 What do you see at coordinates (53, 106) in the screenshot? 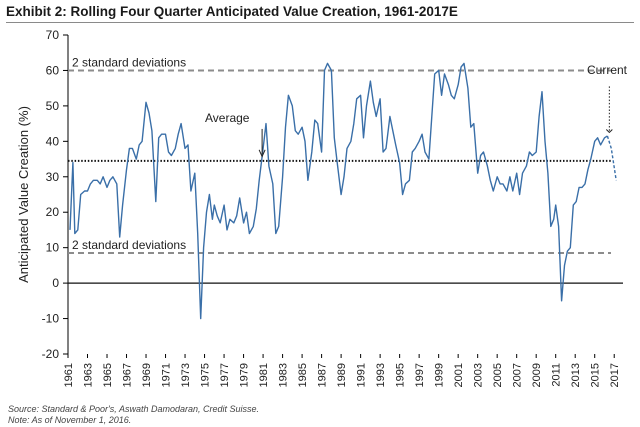
I see `y-tick-label: 50` at bounding box center [53, 106].